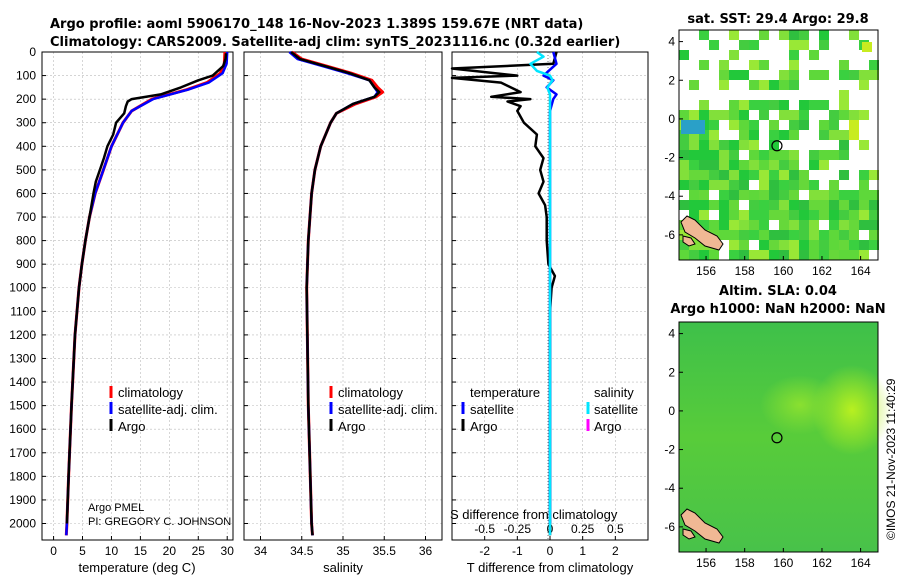 The image size is (900, 580). Describe the element at coordinates (22, 476) in the screenshot. I see `y-tick-label: 1800` at that location.